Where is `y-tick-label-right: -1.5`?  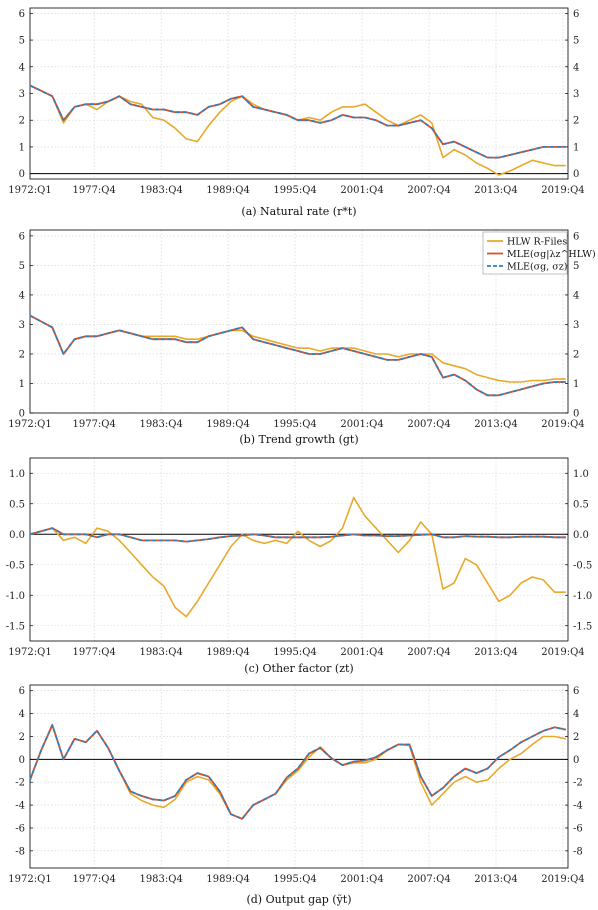
y-tick-label-right: -1.5 is located at coordinates (582, 626).